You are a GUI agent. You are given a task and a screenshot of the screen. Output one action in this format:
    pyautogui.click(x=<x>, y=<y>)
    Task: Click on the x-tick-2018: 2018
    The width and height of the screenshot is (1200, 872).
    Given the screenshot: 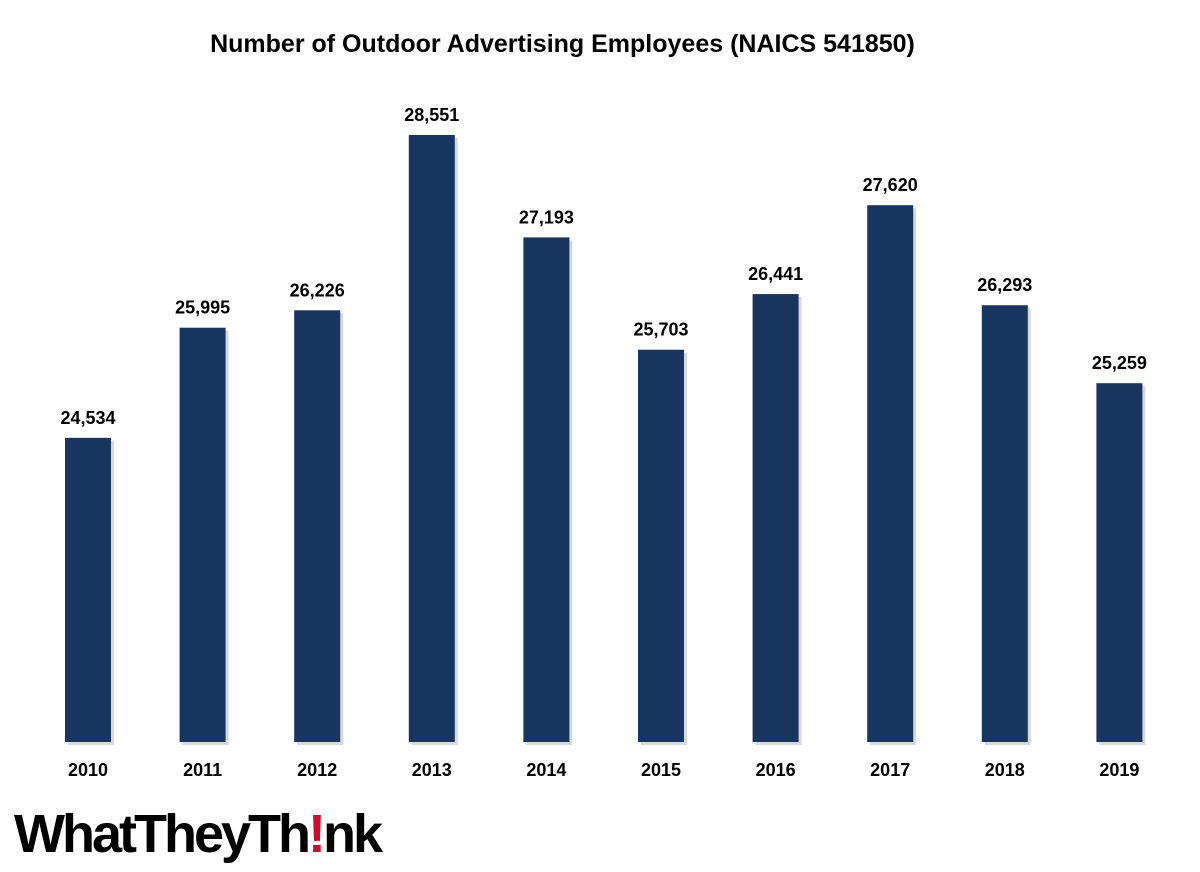 What is the action you would take?
    pyautogui.click(x=1005, y=770)
    